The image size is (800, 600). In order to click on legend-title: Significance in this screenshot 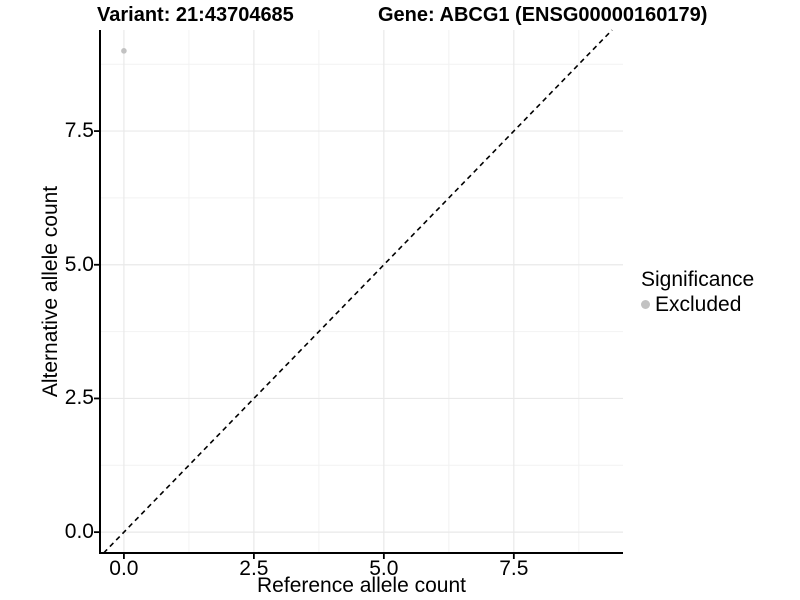, I will do `click(698, 279)`.